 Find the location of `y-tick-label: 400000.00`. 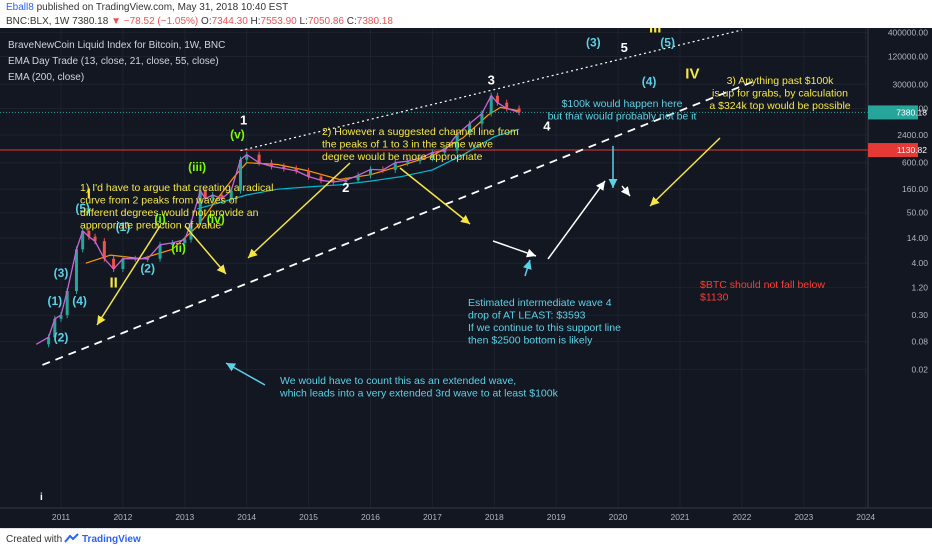

y-tick-label: 400000.00 is located at coordinates (908, 32).